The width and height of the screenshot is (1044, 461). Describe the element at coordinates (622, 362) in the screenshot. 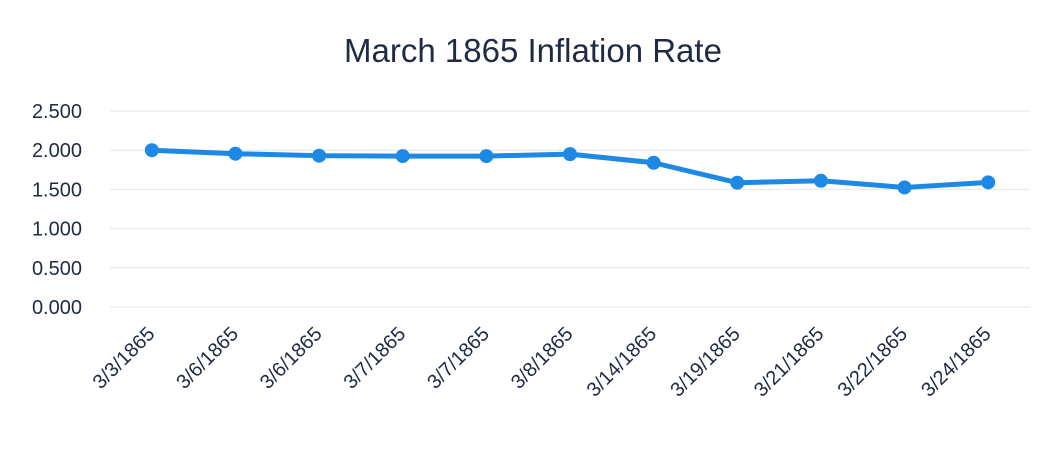

I see `x-tick-label: 3/14/1865` at that location.